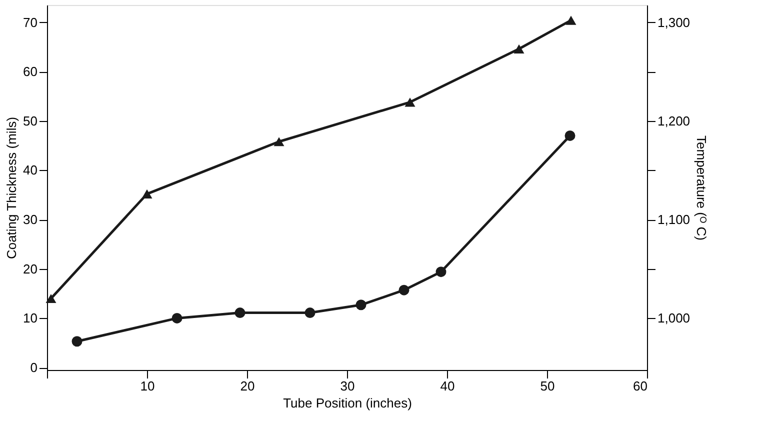 The height and width of the screenshot is (437, 770). Describe the element at coordinates (447, 386) in the screenshot. I see `x-tick-label: 40` at that location.